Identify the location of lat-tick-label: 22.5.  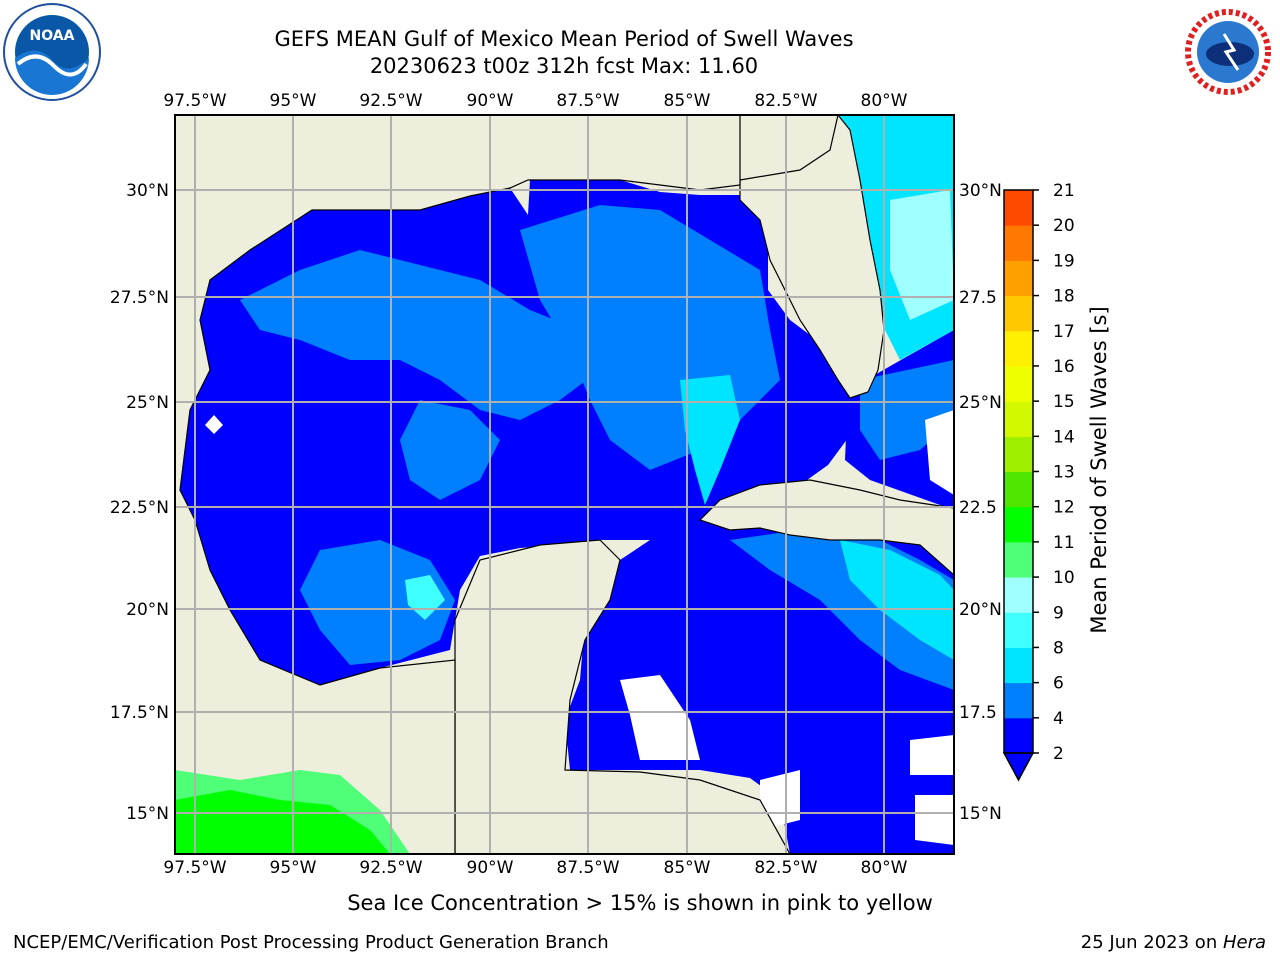
(978, 508).